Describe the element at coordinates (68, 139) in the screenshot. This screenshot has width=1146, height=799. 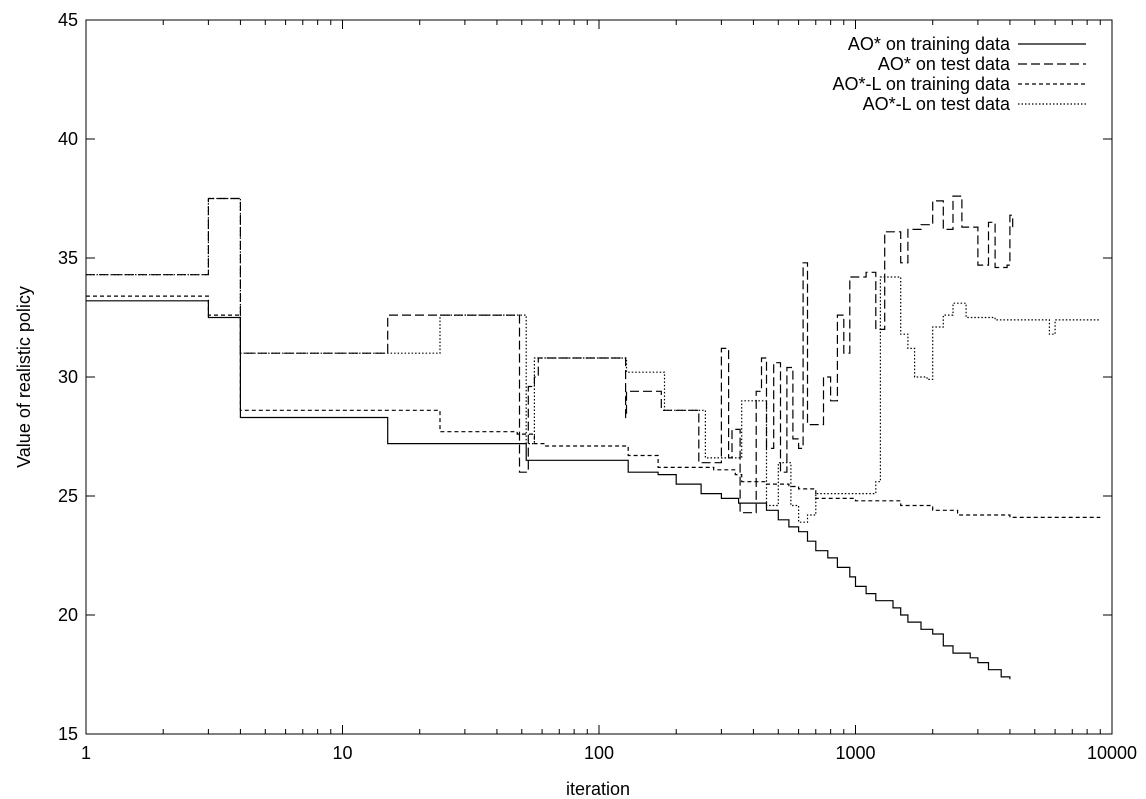
I see `y-tick-label: 40` at that location.